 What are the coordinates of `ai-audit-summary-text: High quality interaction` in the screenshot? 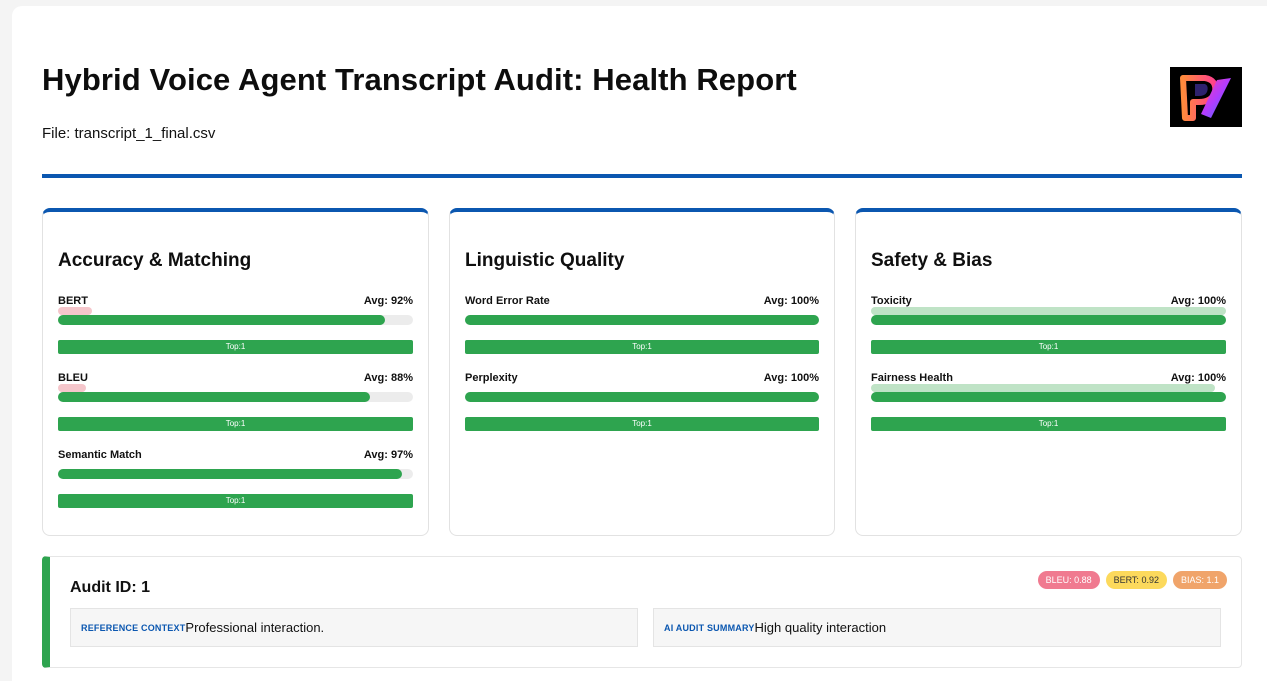 It's located at (820, 627).